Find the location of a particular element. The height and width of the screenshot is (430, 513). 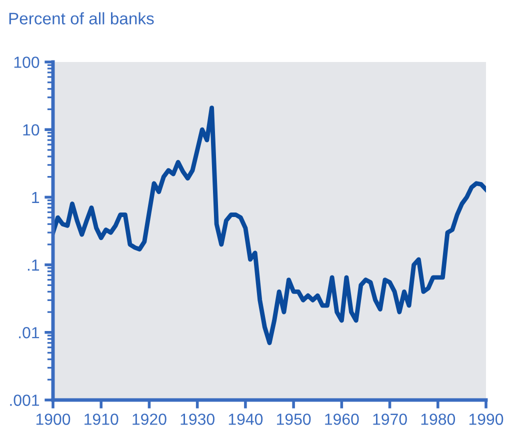

y-axis-title: Percent of all banks is located at coordinates (81, 18).